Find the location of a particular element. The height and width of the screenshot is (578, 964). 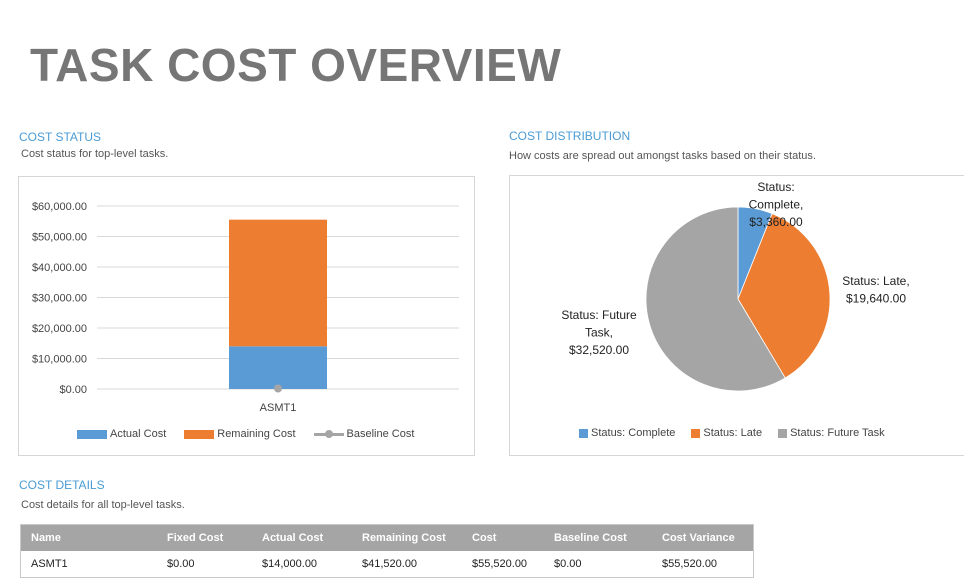

y-tick-label: $0.00 is located at coordinates (73, 390).